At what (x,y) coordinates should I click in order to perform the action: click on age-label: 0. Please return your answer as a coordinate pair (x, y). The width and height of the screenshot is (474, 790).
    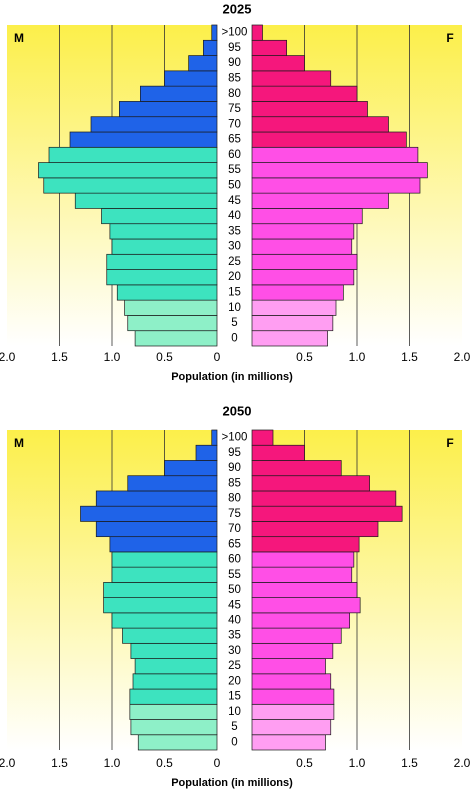
    Looking at the image, I should click on (234, 338).